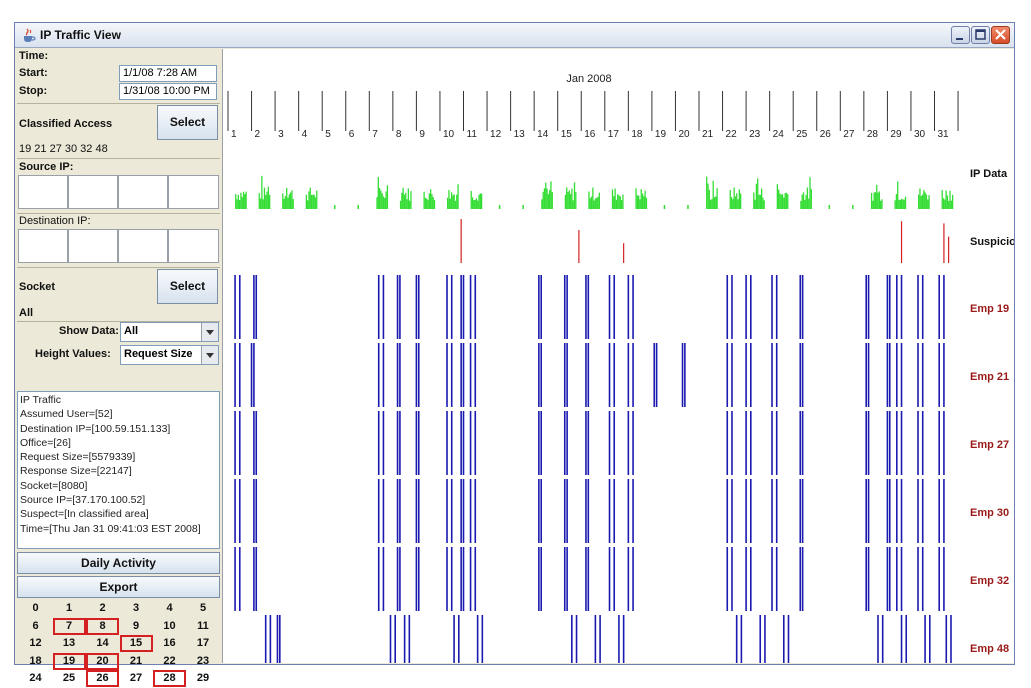 The image size is (1031, 688). Describe the element at coordinates (69, 608) in the screenshot. I see `hour-cell-1: 1` at that location.